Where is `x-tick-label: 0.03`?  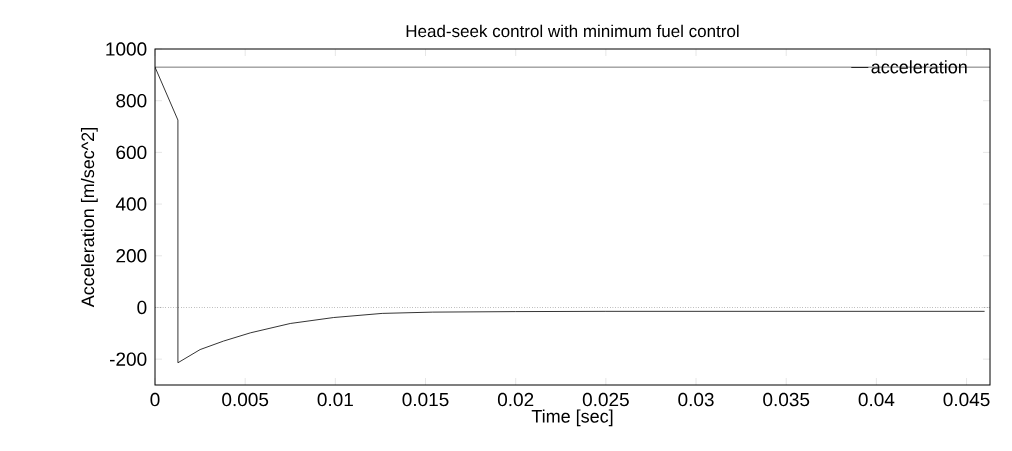 x-tick-label: 0.03 is located at coordinates (696, 399).